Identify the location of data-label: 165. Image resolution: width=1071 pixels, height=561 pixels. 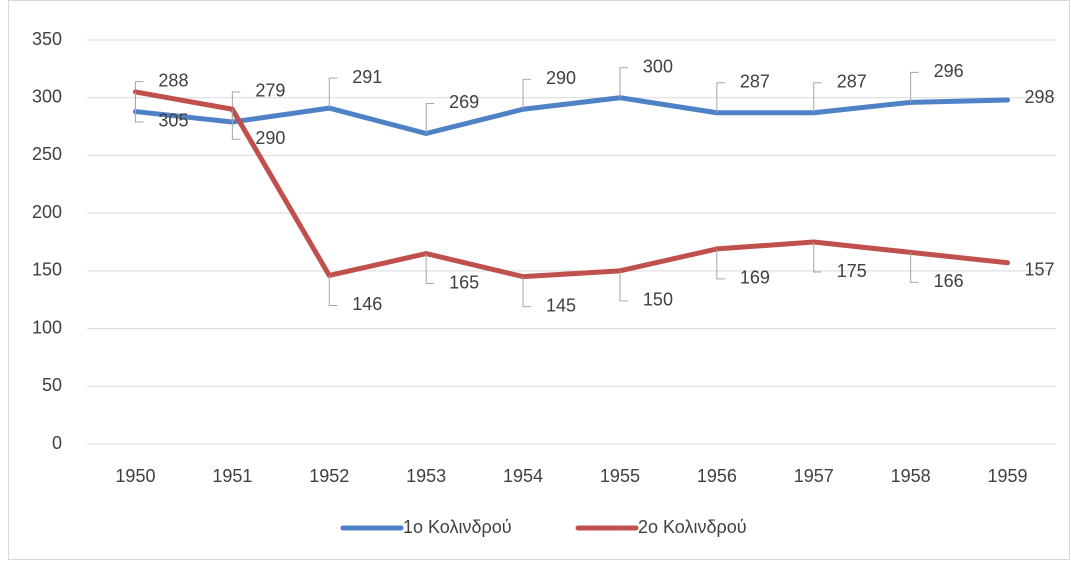
(464, 282).